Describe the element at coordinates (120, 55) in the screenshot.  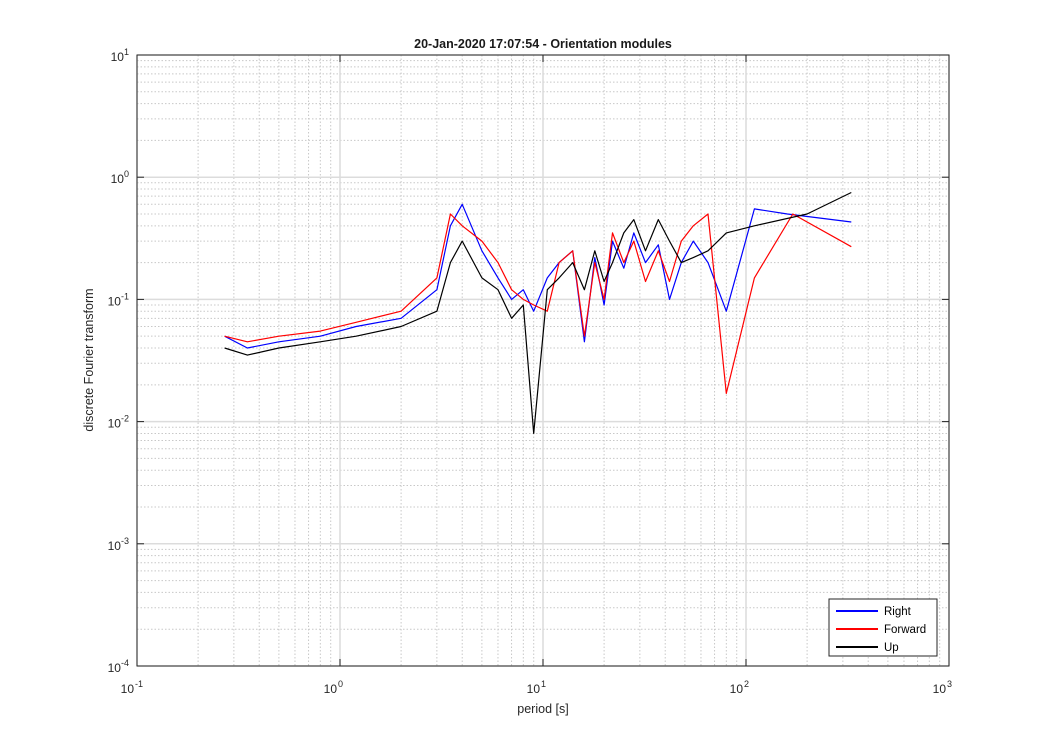
I see `y-tick-label: 10¹` at that location.